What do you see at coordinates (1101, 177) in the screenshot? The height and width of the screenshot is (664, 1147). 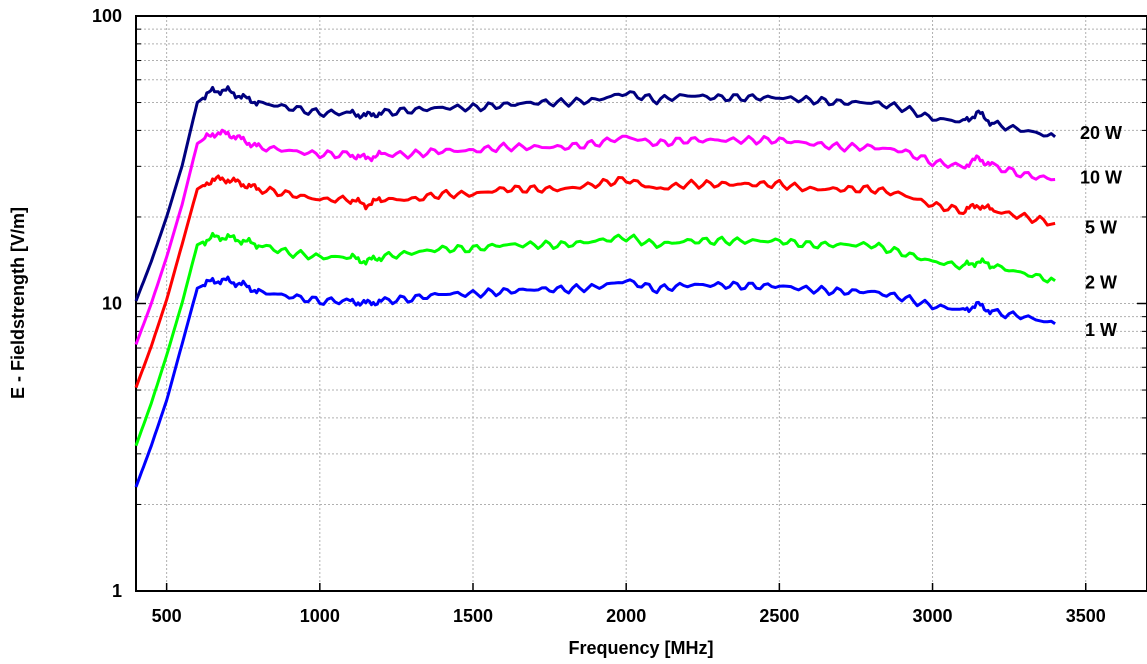 I see `series-label: 10 W` at bounding box center [1101, 177].